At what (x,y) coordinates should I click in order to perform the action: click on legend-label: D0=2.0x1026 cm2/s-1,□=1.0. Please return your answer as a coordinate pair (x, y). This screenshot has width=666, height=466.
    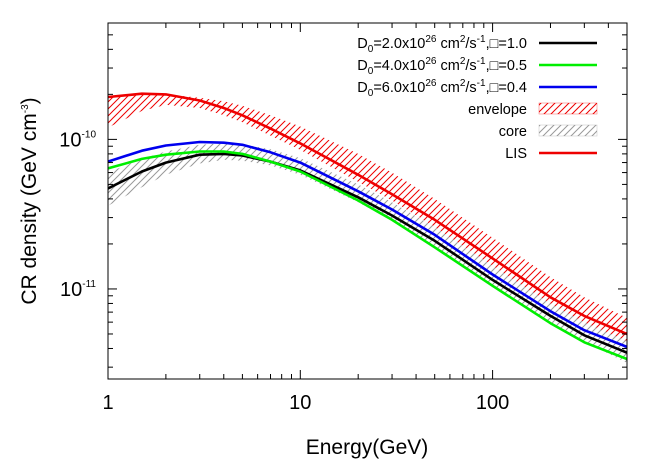
    Looking at the image, I should click on (442, 44).